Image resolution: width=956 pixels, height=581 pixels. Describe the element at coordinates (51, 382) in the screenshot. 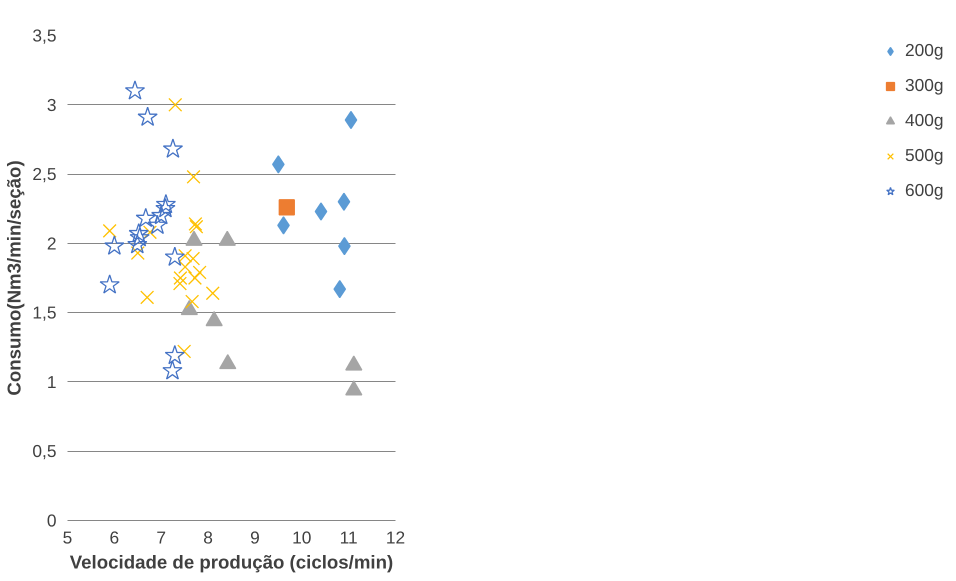

I see `y-tick-label: 1` at that location.